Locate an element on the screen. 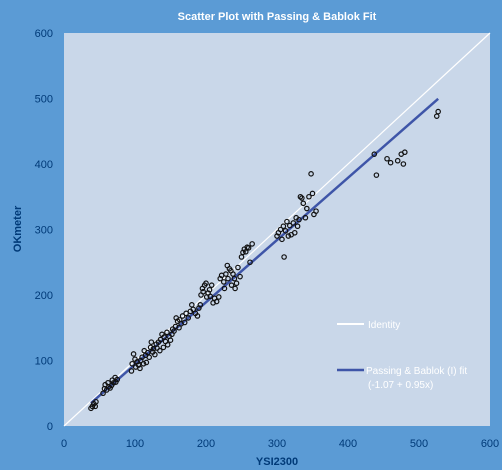  x-tick-label: 200 is located at coordinates (206, 444).